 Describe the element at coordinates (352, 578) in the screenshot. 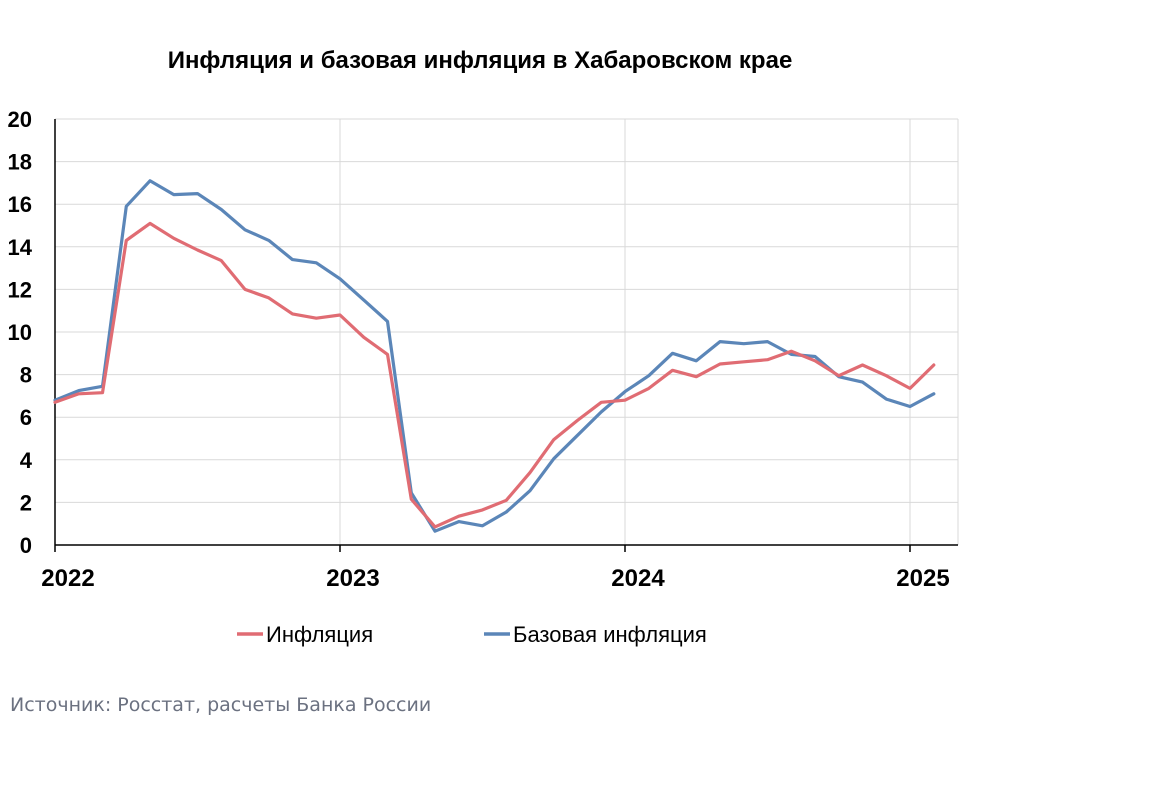

I see `x-tick-label-2023: 2023` at that location.